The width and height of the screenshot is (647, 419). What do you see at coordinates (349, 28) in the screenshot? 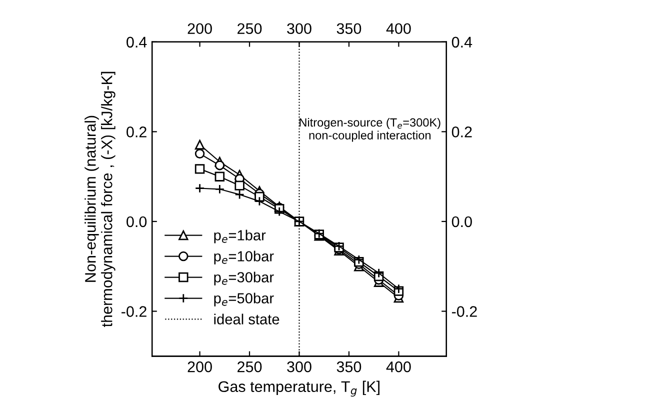
I see `x2-tick-label: 350` at bounding box center [349, 28].